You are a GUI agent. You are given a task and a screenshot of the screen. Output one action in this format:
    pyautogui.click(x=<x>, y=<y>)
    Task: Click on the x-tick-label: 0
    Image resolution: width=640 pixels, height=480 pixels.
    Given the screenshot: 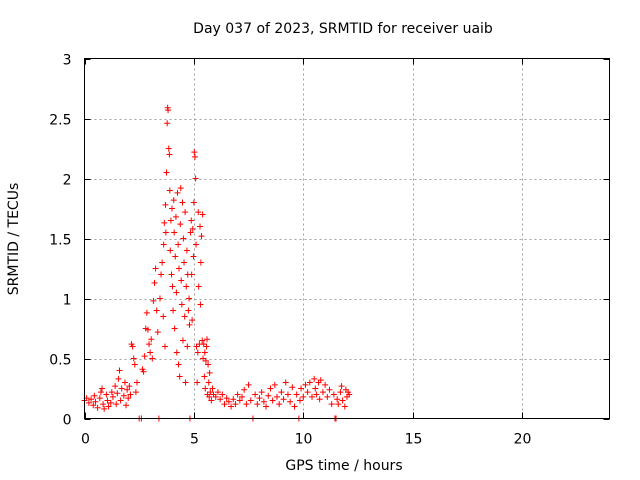 What is the action you would take?
    pyautogui.click(x=85, y=440)
    